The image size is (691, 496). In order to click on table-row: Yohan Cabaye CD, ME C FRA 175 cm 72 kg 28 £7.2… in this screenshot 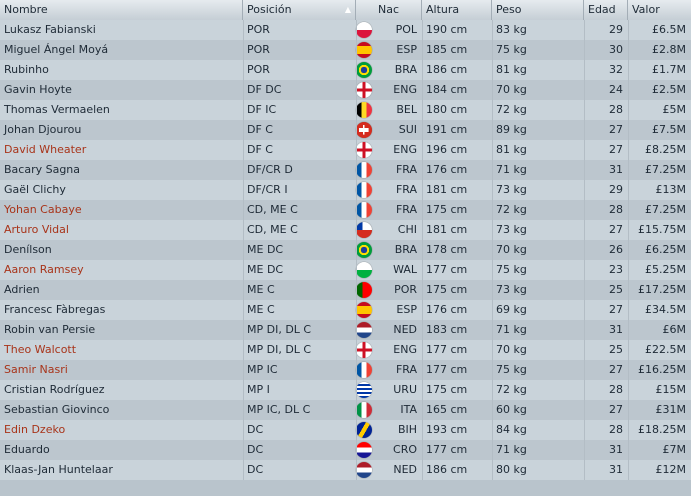, I will do `click(345, 210)`.